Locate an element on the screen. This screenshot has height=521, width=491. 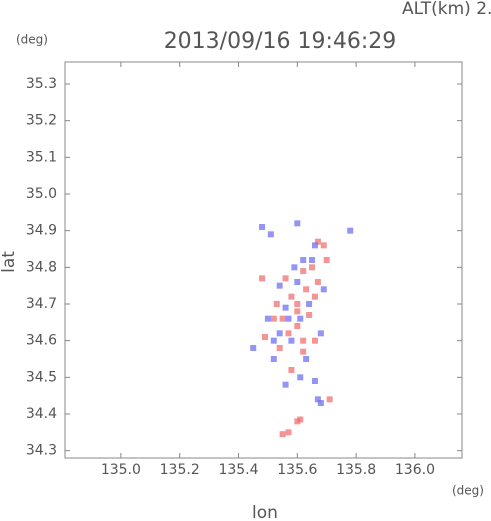
x-tick-label: 135.0 is located at coordinates (121, 470).